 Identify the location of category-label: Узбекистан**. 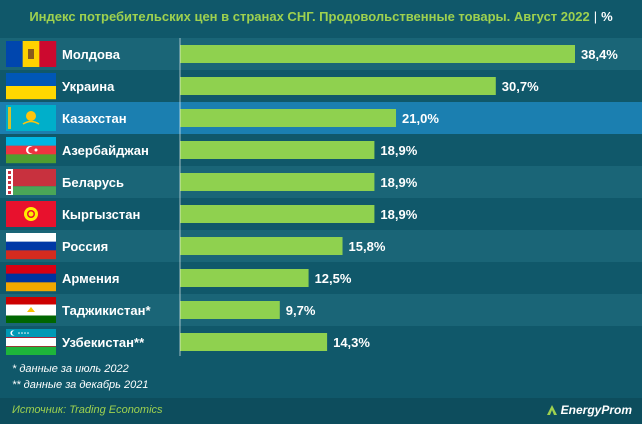
(103, 342).